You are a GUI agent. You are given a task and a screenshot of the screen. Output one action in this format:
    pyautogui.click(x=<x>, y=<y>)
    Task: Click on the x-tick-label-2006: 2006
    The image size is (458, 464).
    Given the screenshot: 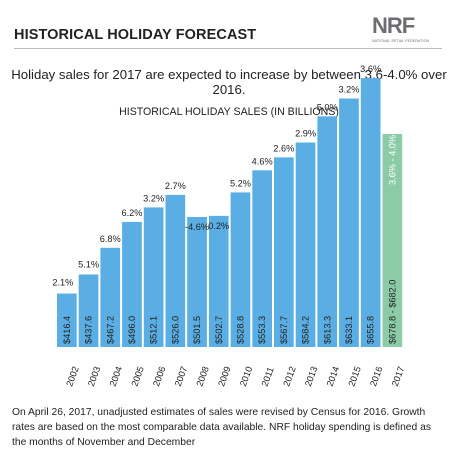 What is the action you would take?
    pyautogui.click(x=159, y=376)
    